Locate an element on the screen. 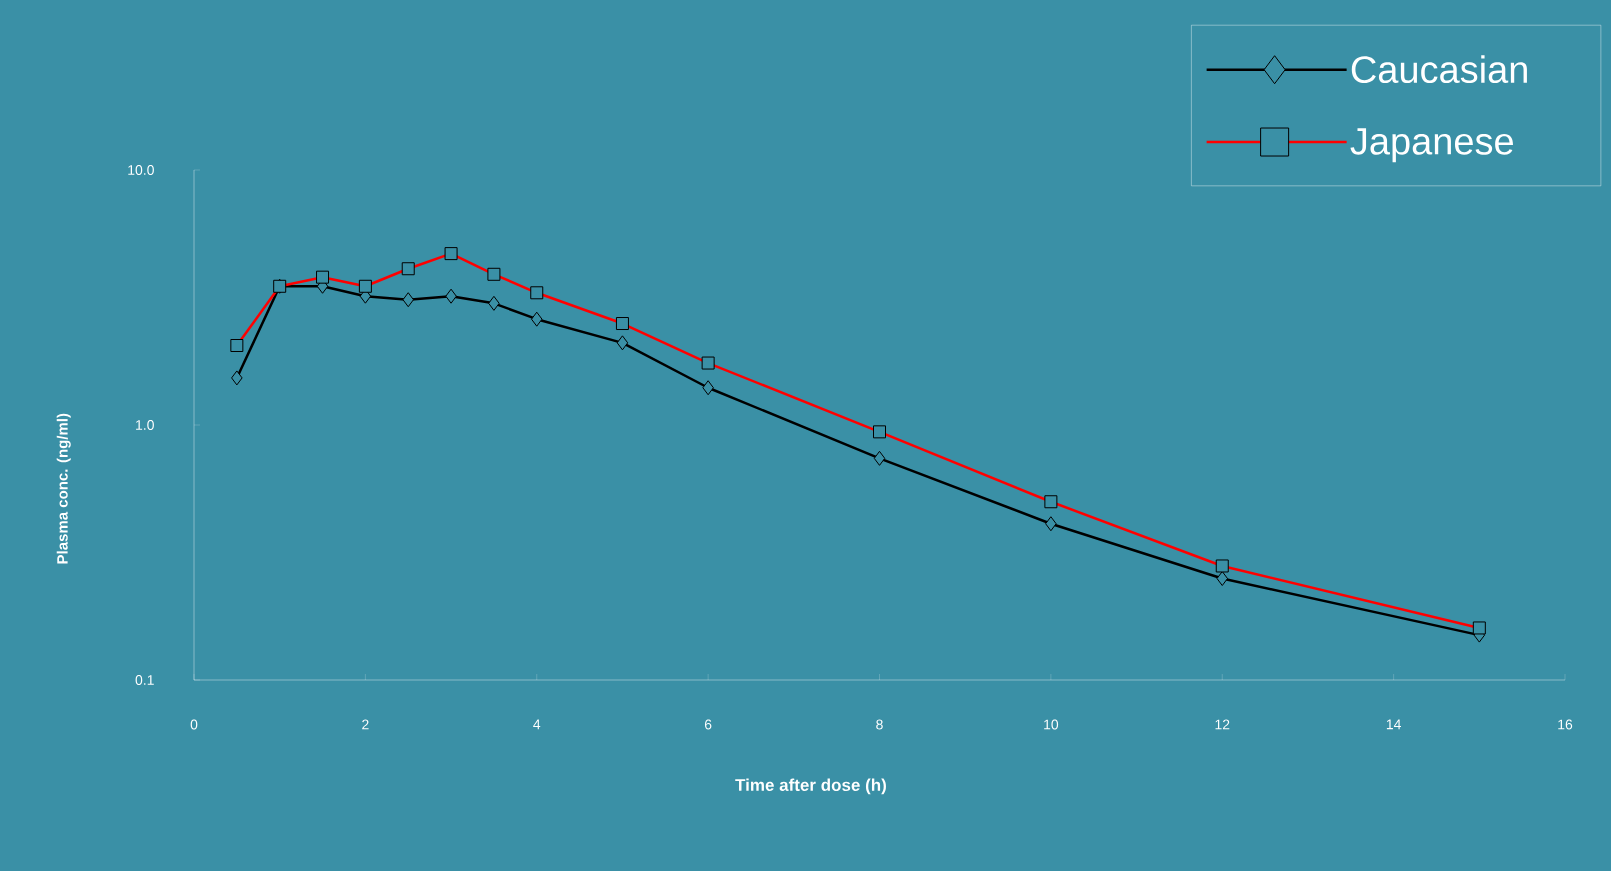 This screenshot has height=871, width=1611. x-tick-label: 2 is located at coordinates (365, 724).